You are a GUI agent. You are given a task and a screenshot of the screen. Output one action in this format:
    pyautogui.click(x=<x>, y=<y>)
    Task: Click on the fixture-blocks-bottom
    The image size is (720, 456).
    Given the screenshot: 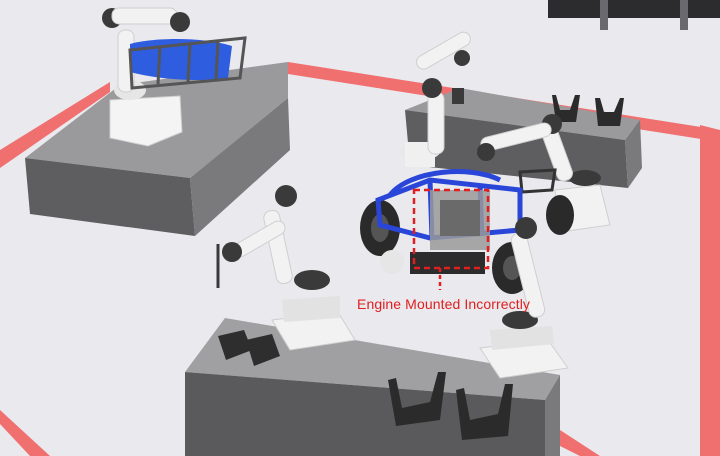 What is the action you would take?
    pyautogui.click(x=365, y=385)
    